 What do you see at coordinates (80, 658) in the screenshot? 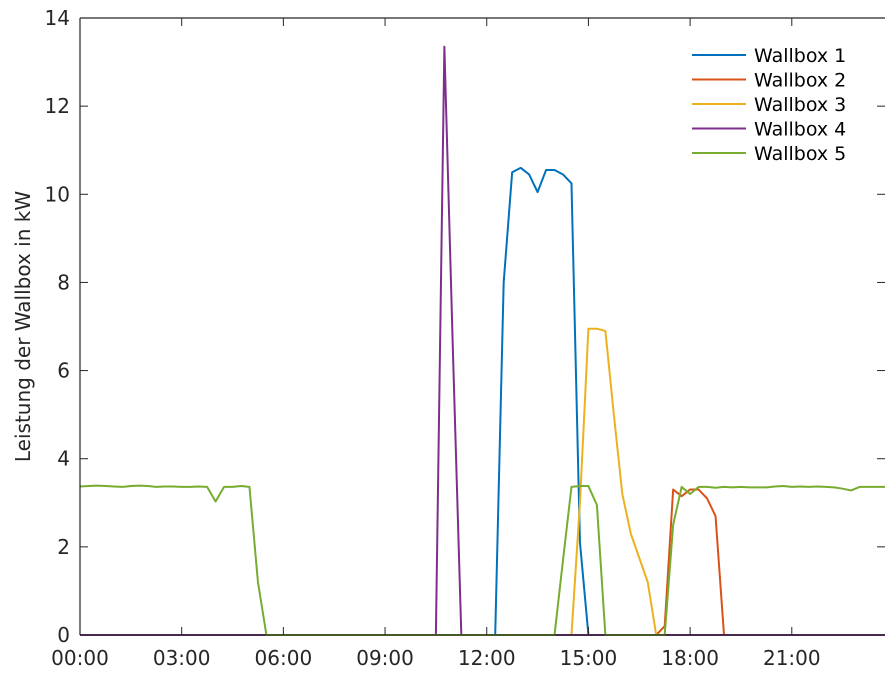
I see `x-tick-label: 00:00` at bounding box center [80, 658].